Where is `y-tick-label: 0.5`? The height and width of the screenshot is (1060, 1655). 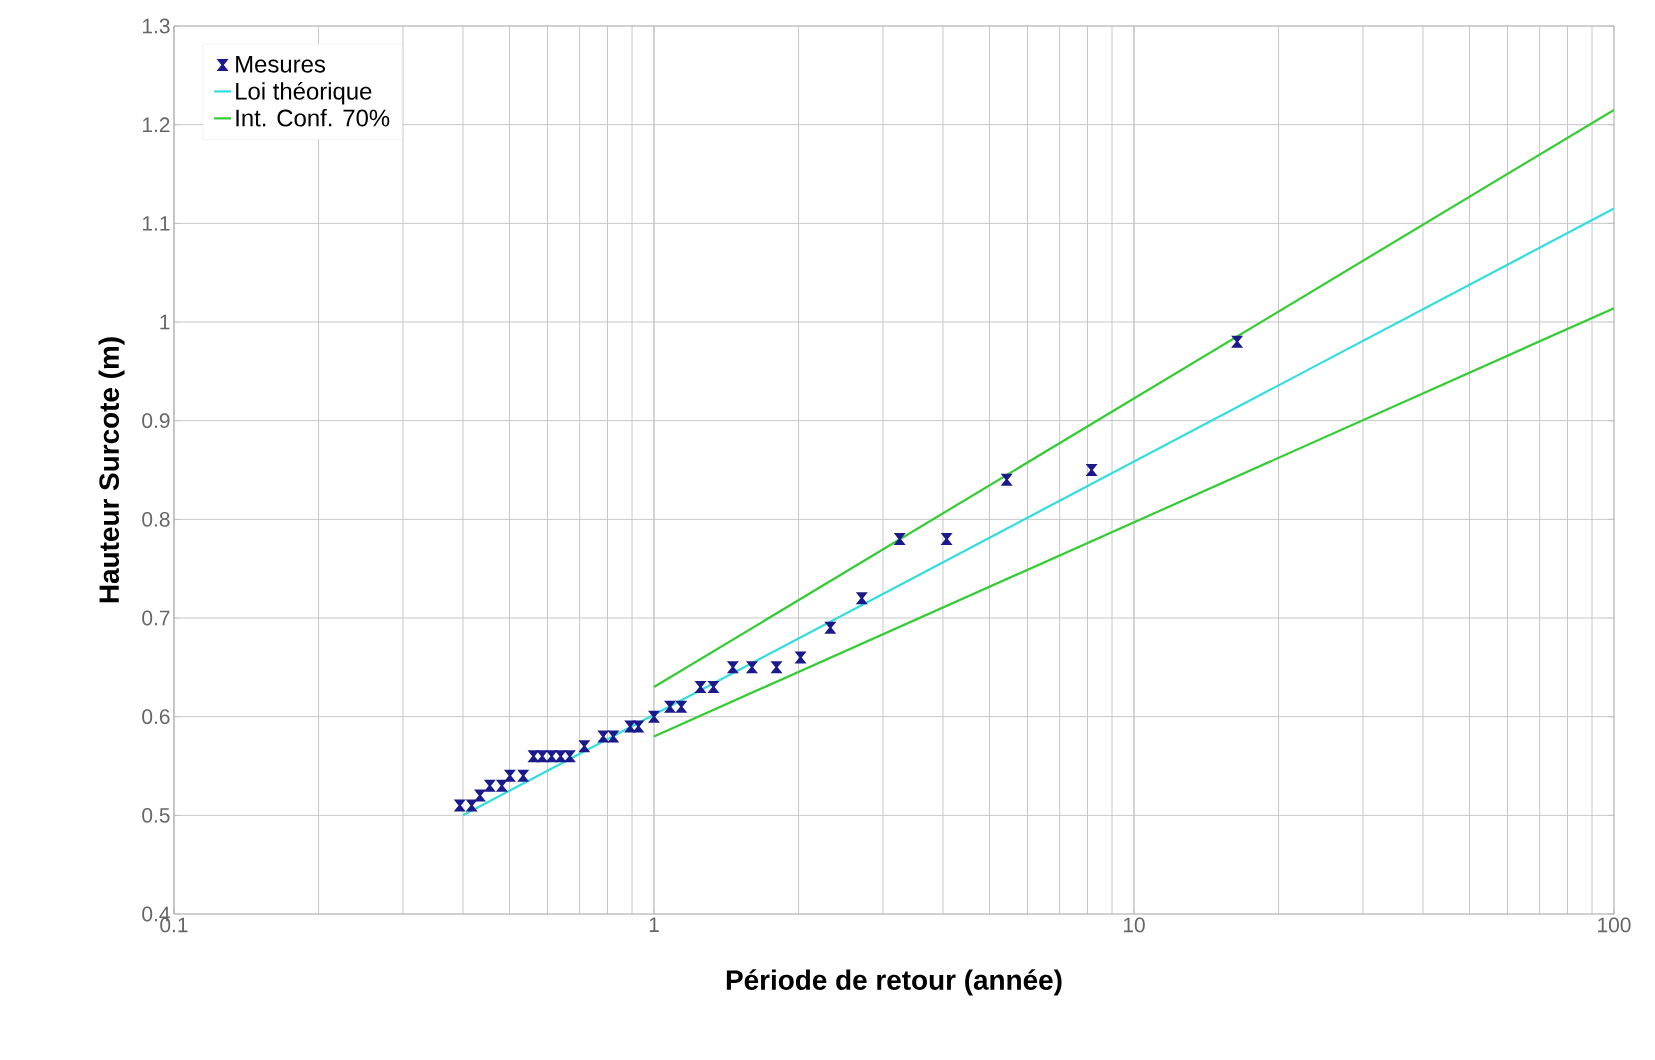 y-tick-label: 0.5 is located at coordinates (156, 815).